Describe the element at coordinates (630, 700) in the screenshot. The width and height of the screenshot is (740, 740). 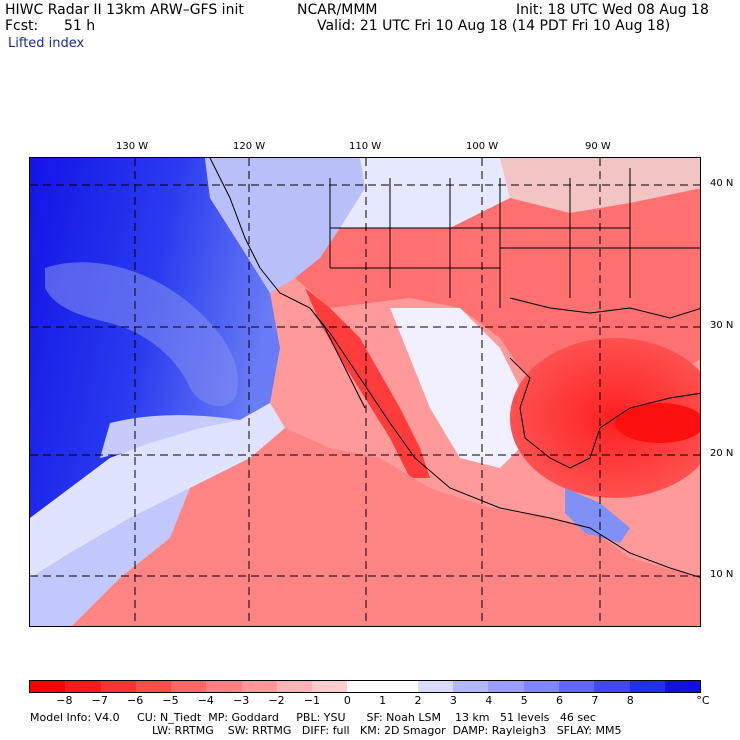
I see `colorbar-tick-label: 8` at that location.